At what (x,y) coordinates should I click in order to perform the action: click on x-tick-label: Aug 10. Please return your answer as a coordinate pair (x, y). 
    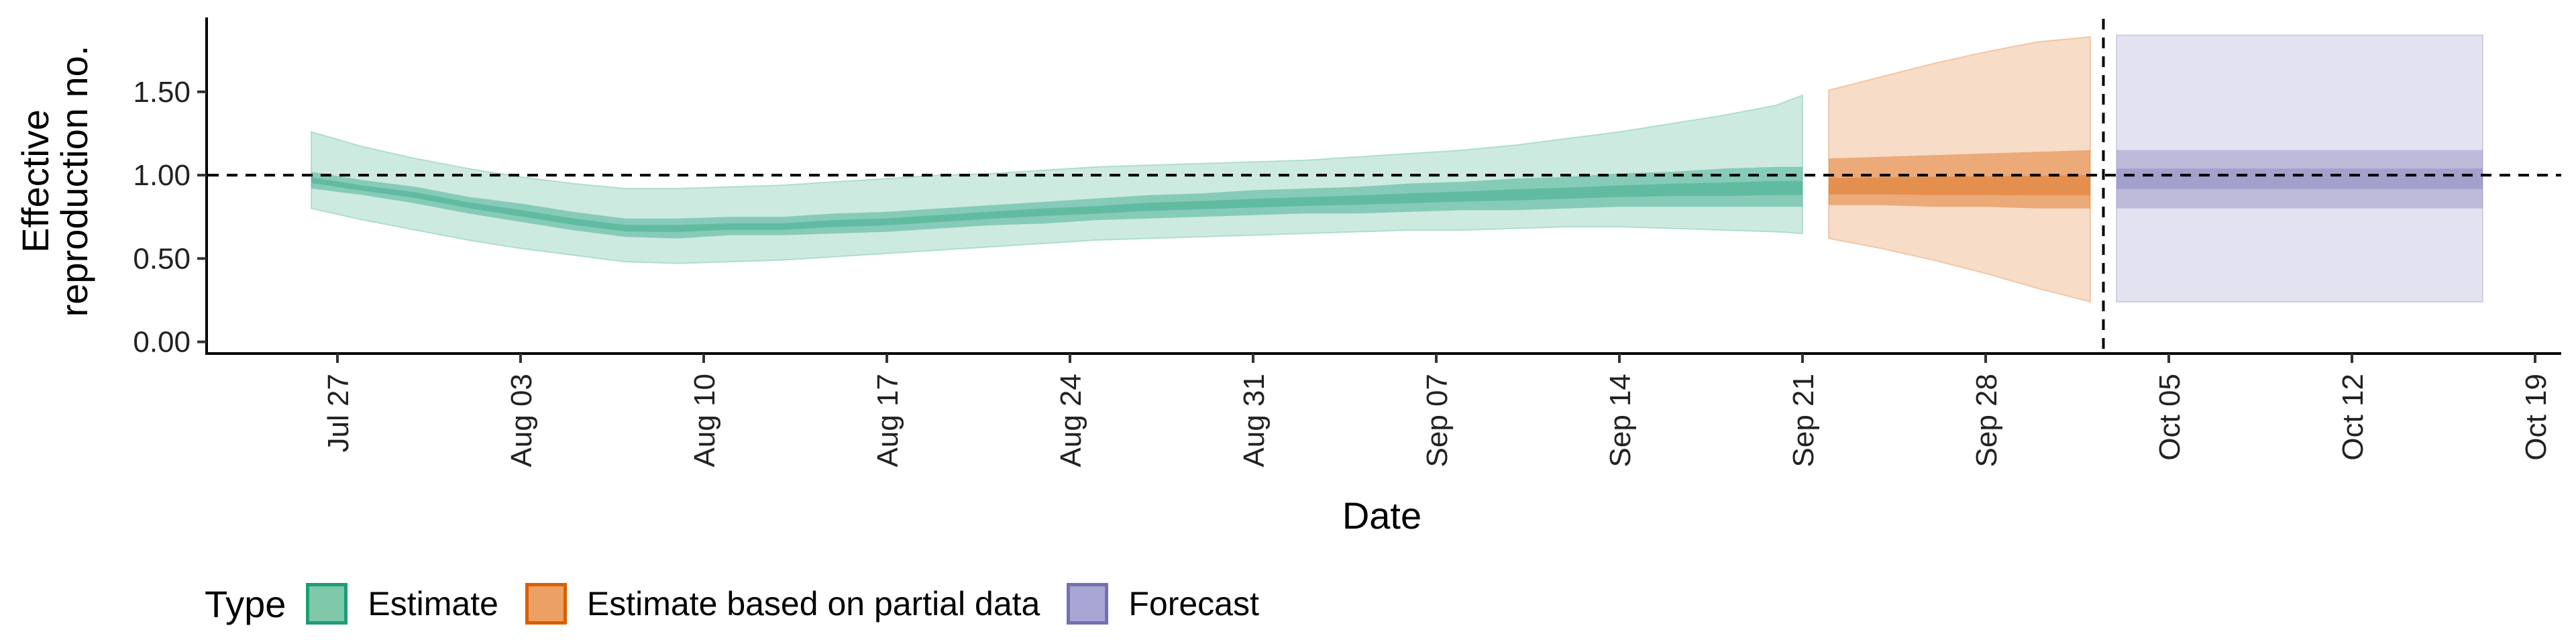
    Looking at the image, I should click on (704, 420).